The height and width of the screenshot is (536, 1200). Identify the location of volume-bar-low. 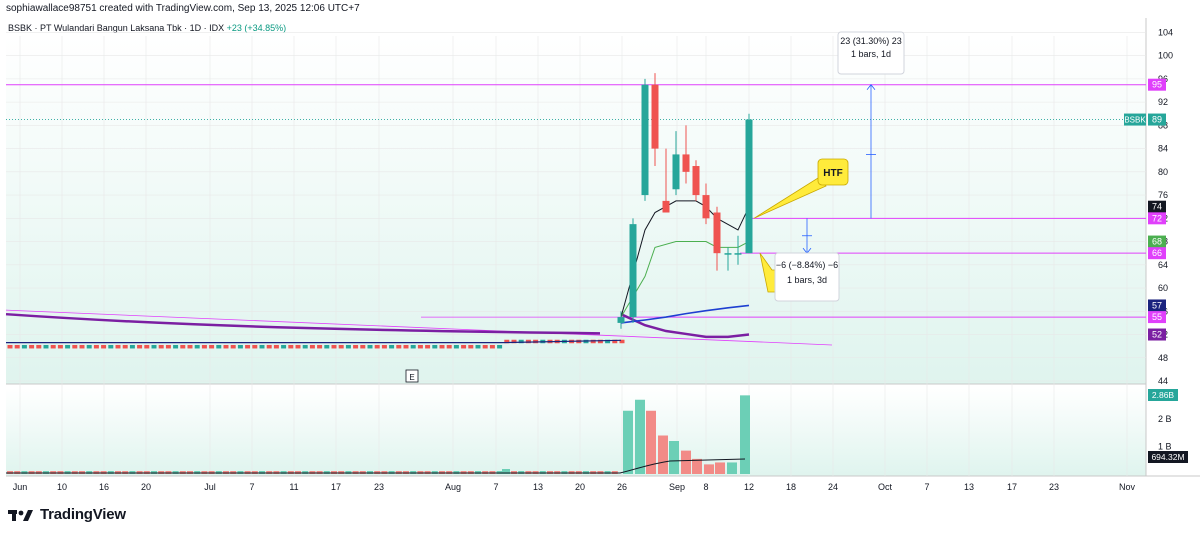
(506, 471).